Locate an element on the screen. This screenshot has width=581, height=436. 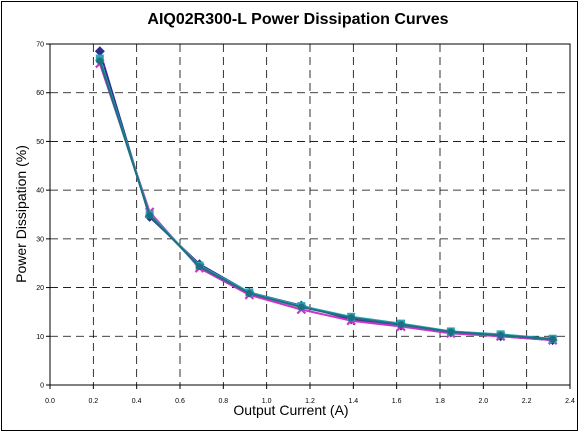
y-tick-label: 0 is located at coordinates (42, 386).